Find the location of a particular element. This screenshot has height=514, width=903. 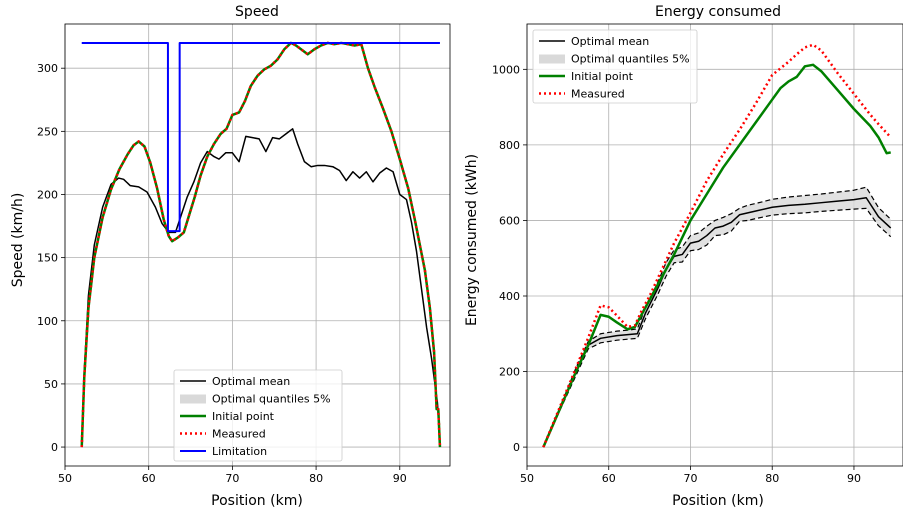

energy-legend-box is located at coordinates (615, 66).